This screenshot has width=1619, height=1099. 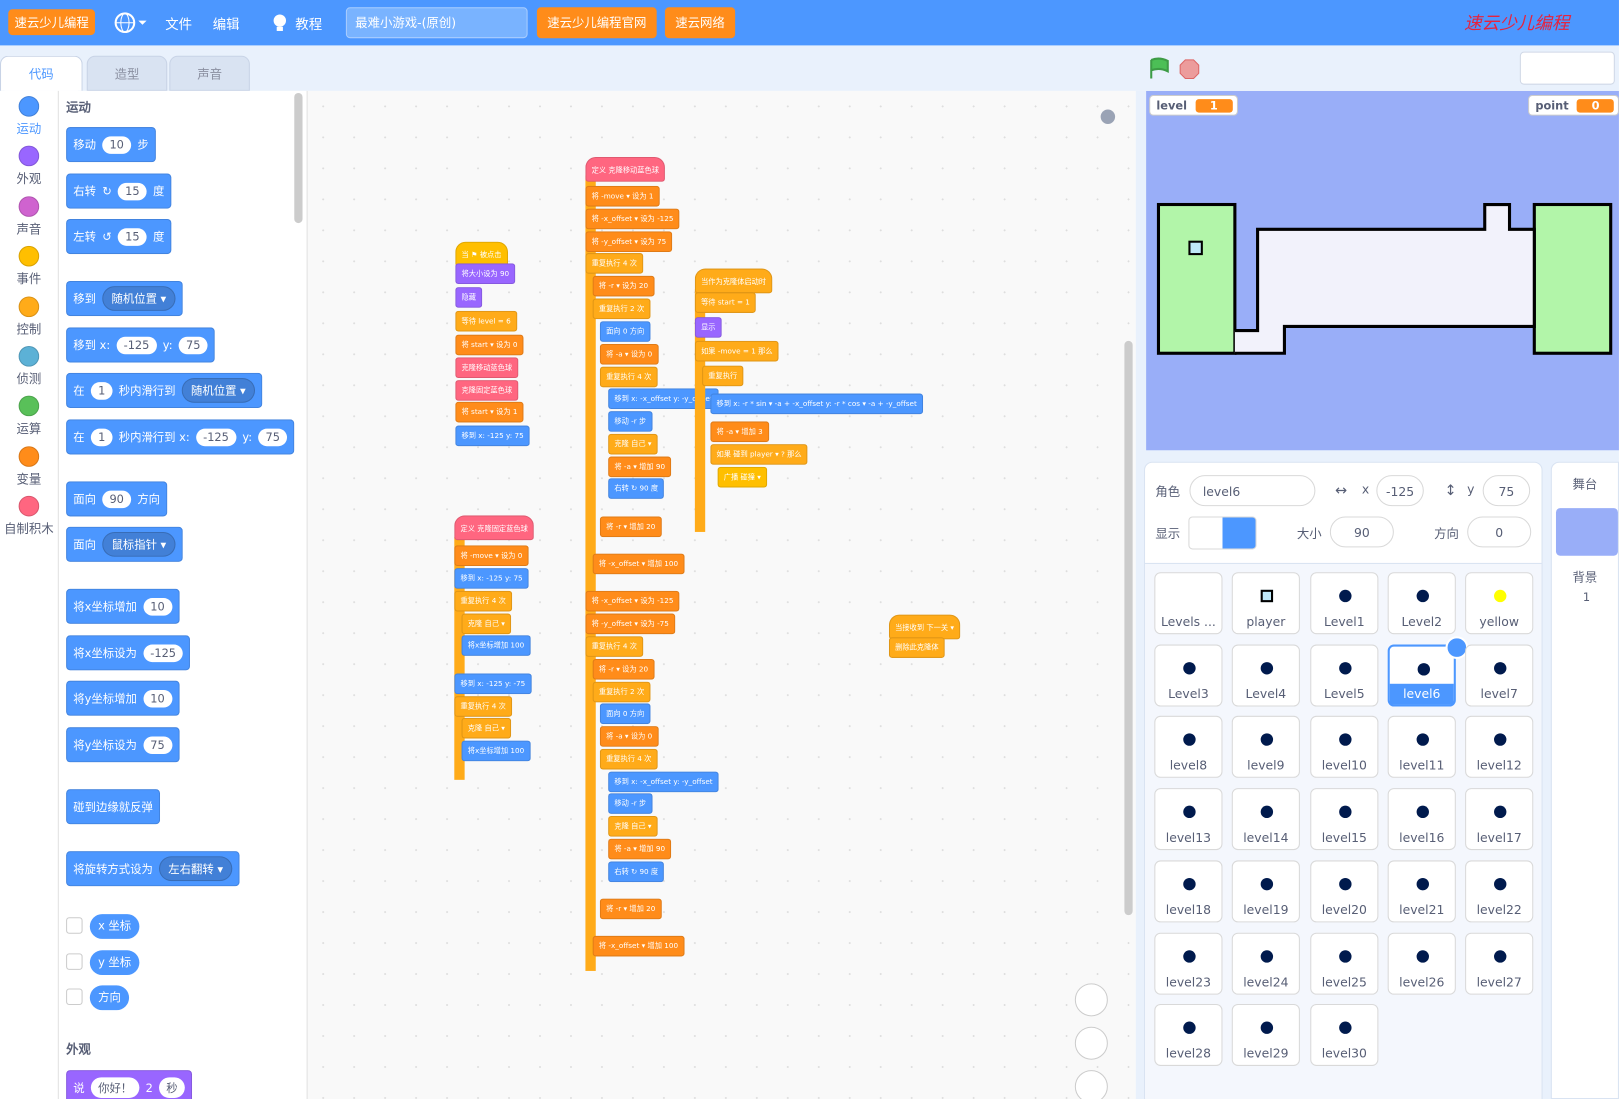 I want to click on reporter-block: y 坐标, so click(x=114, y=962).